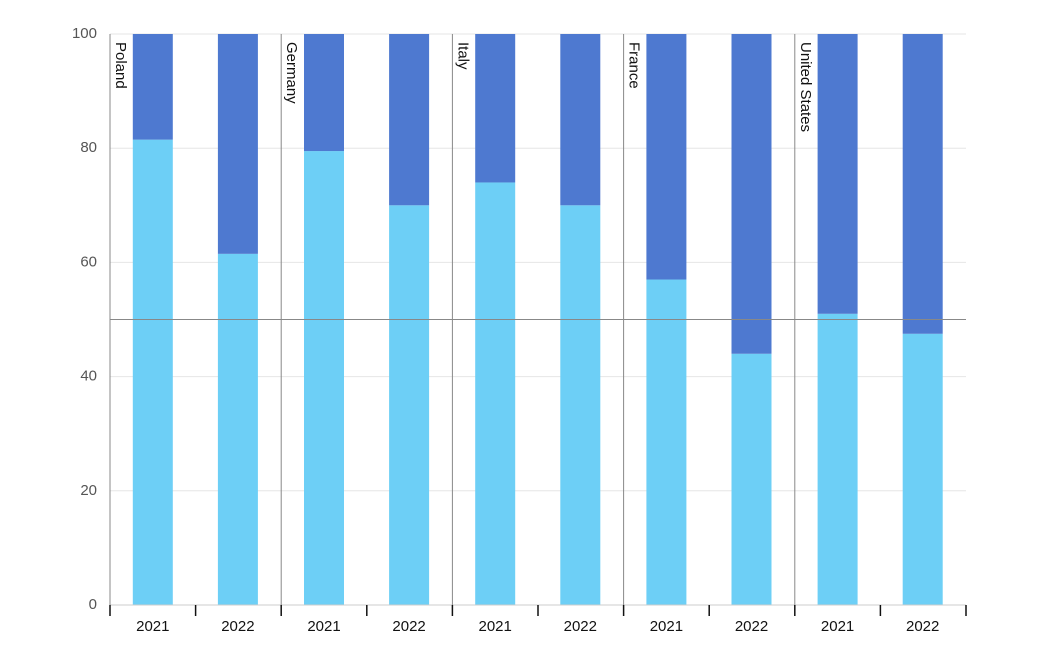 The height and width of the screenshot is (666, 1056). Describe the element at coordinates (291, 73) in the screenshot. I see `group-label: Germany` at that location.